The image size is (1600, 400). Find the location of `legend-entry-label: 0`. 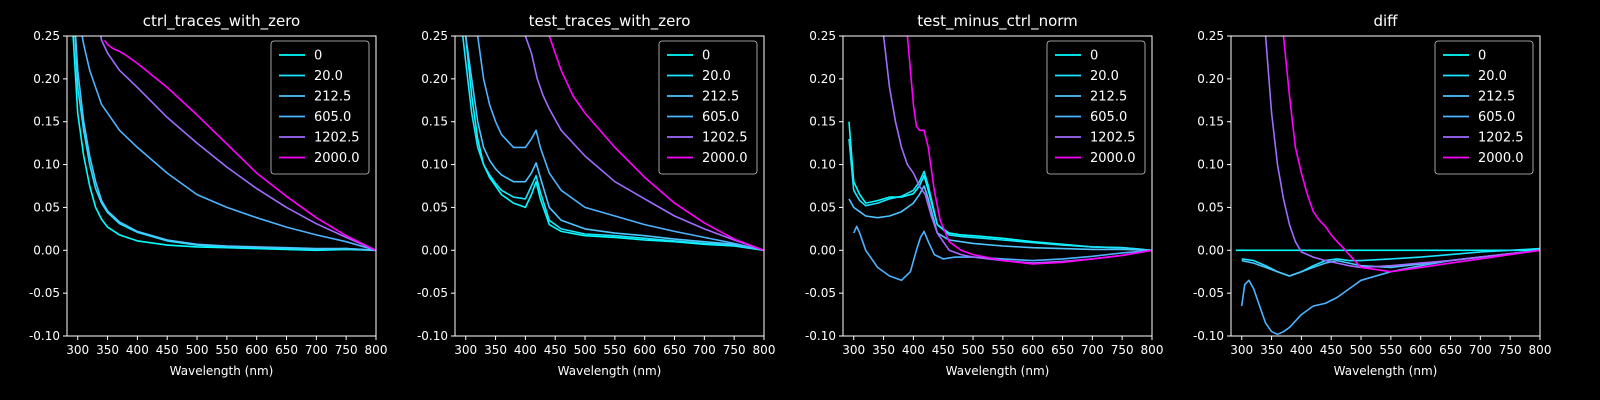

legend-entry-label: 0 is located at coordinates (1482, 56).